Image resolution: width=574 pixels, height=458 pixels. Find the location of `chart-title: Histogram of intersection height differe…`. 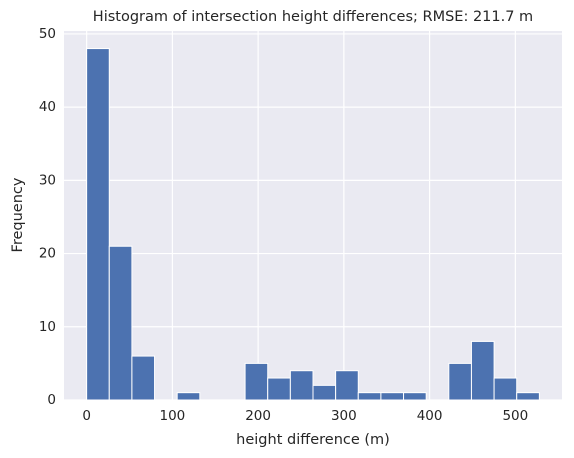

chart-title: Histogram of intersection height differe… is located at coordinates (313, 17).